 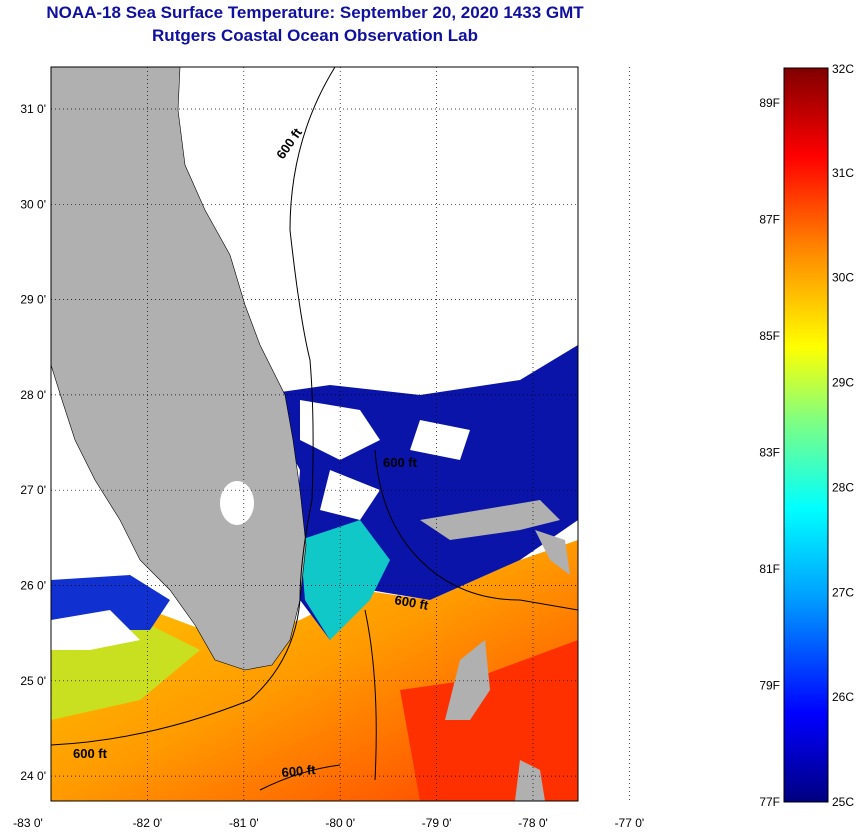 What do you see at coordinates (33, 204) in the screenshot?
I see `latitude-label: 30 0'` at bounding box center [33, 204].